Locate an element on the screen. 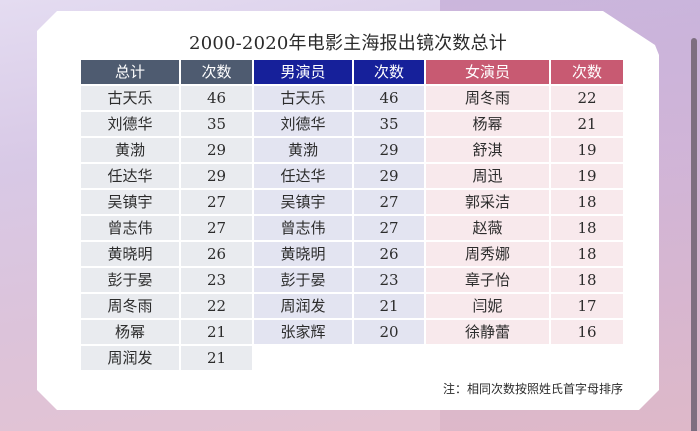 The height and width of the screenshot is (431, 700). male-name-cell: 黄晓明 is located at coordinates (303, 254).